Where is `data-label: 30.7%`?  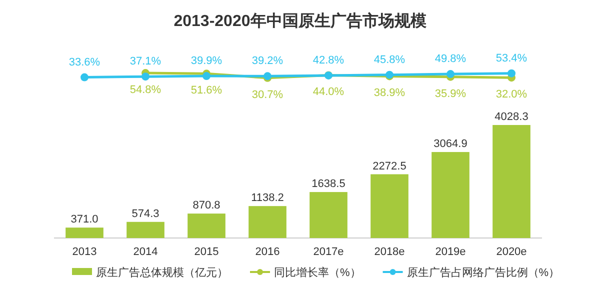
data-label: 30.7% is located at coordinates (268, 94).